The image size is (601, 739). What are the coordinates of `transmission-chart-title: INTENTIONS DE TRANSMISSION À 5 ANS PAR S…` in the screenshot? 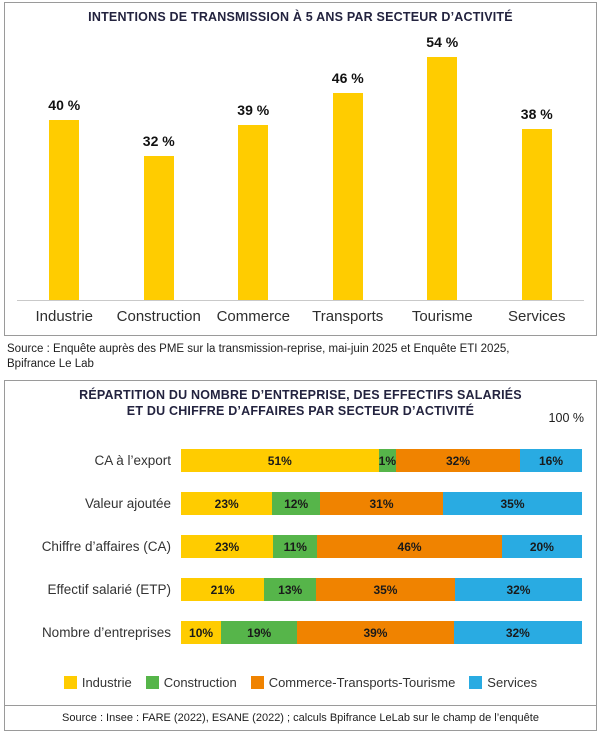 It's located at (300, 17).